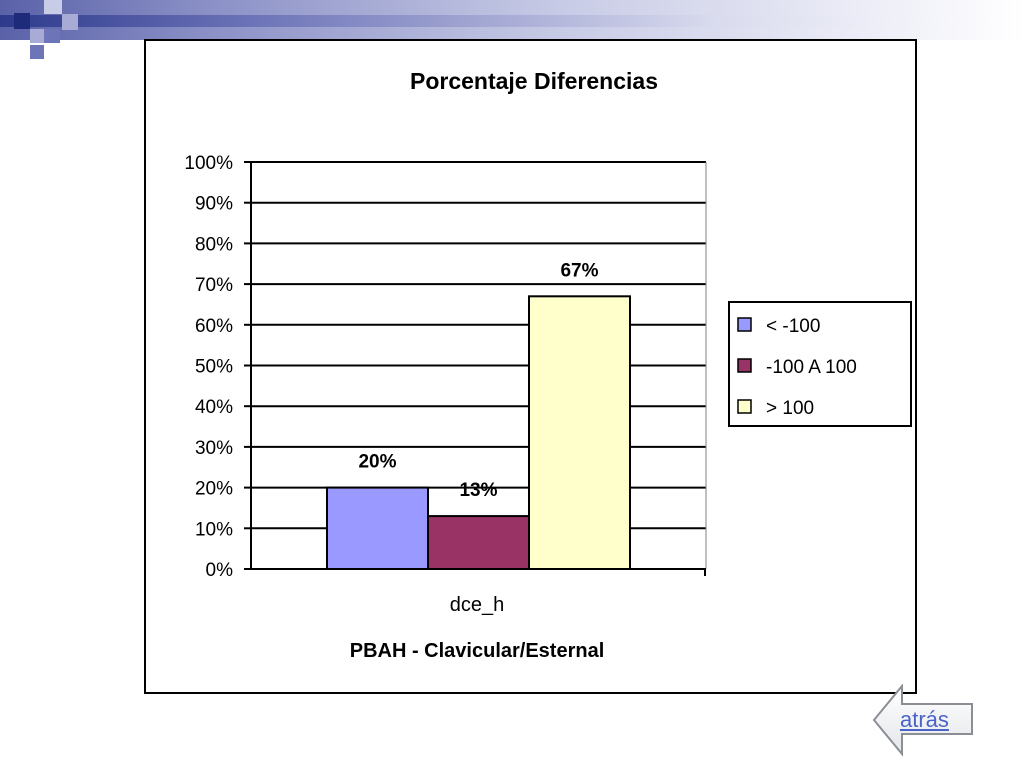  What do you see at coordinates (214, 529) in the screenshot?
I see `y-tick-label: 10%` at bounding box center [214, 529].